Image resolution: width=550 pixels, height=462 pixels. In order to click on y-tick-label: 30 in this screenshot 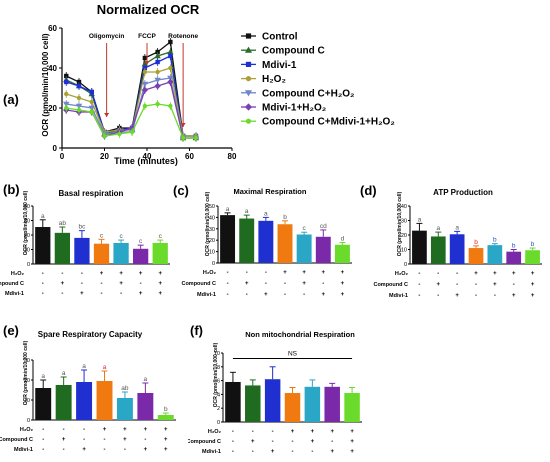, I will do `click(27, 361)`.